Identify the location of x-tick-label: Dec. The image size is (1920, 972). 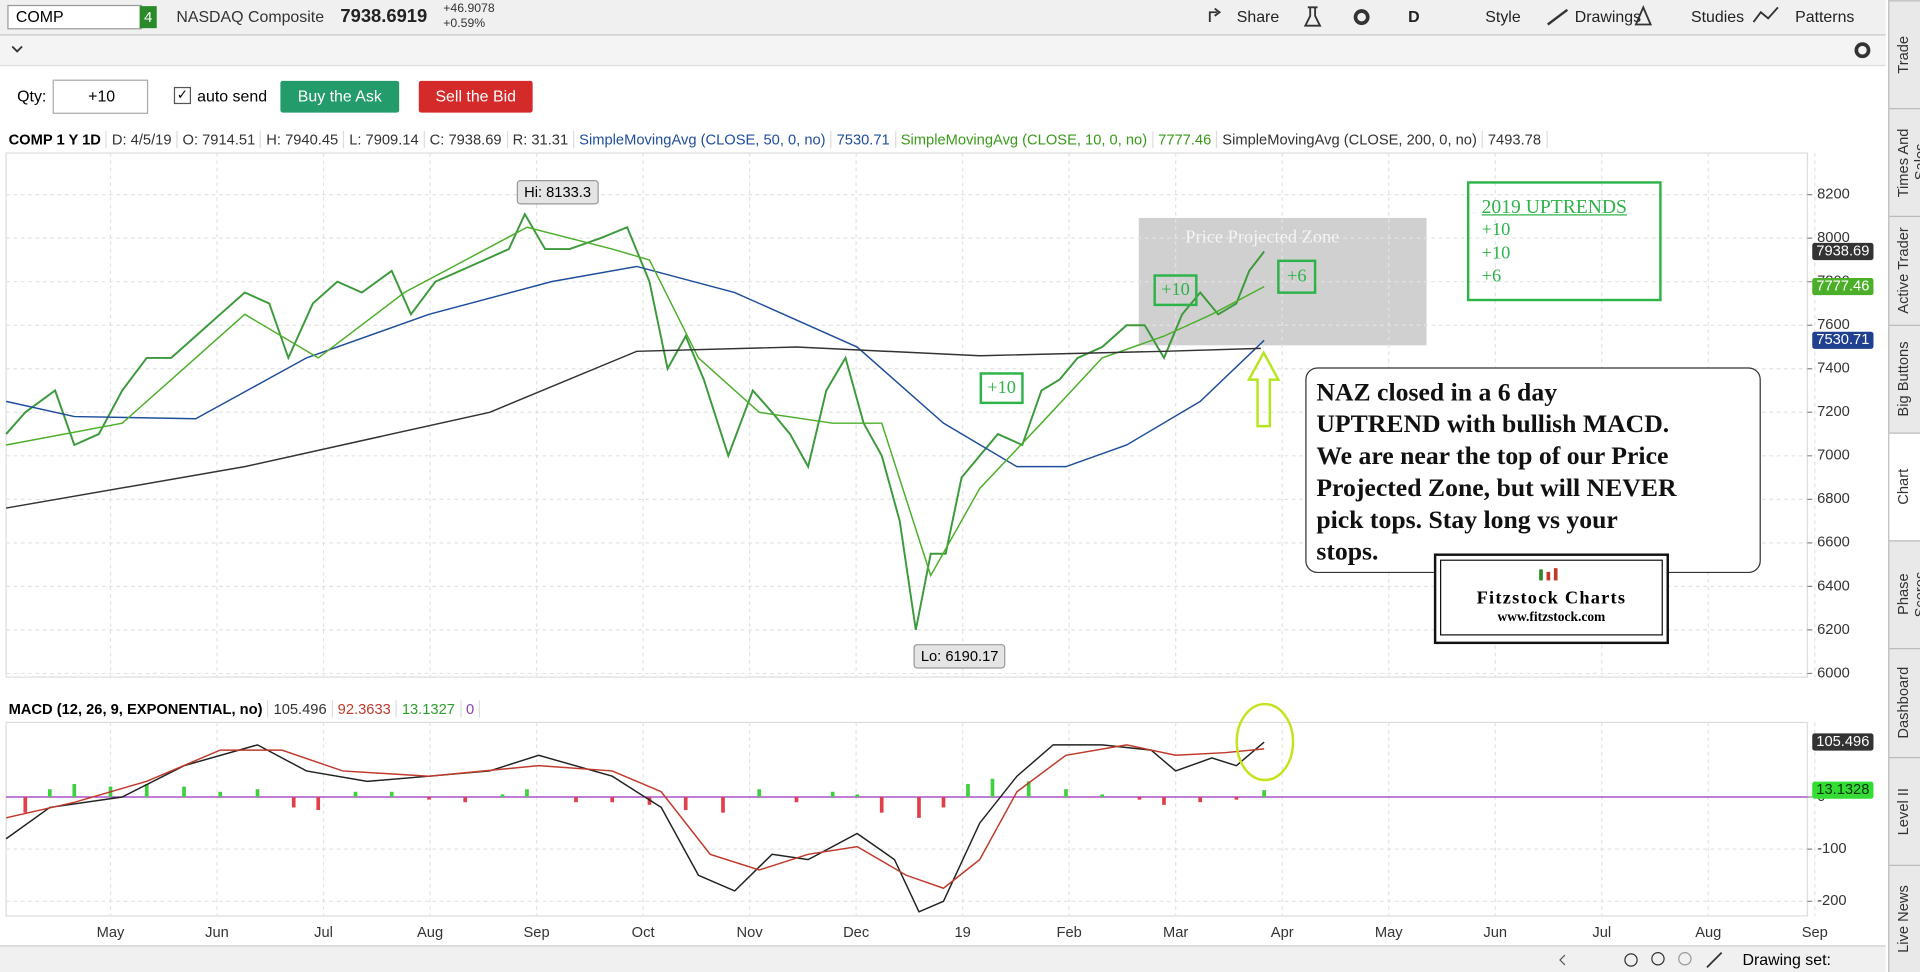
(856, 933).